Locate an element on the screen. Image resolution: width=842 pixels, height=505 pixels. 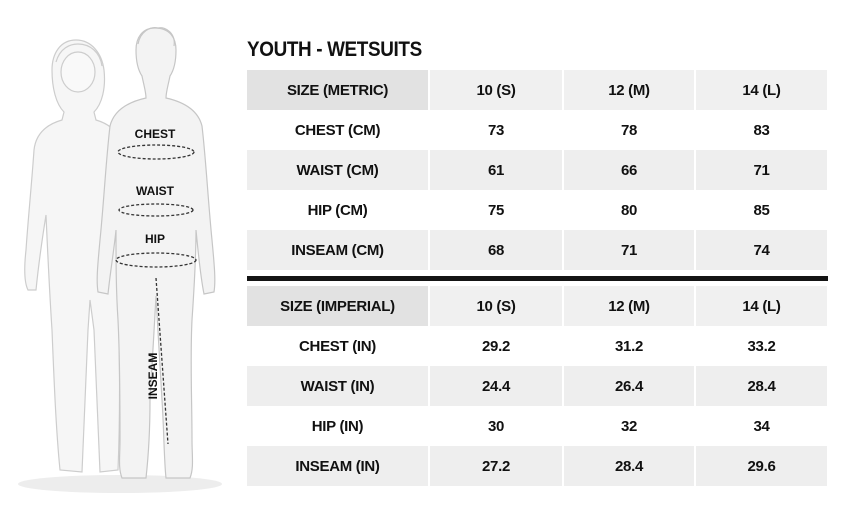
metric-header-size-s: 10 (S) is located at coordinates (495, 90).